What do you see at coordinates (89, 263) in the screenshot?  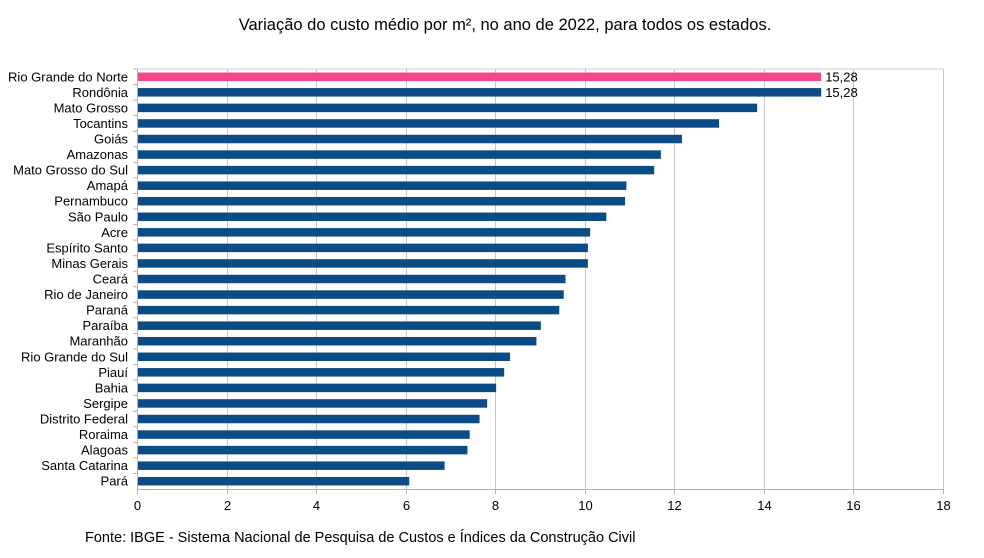 I see `category-label: Minas Gerais` at bounding box center [89, 263].